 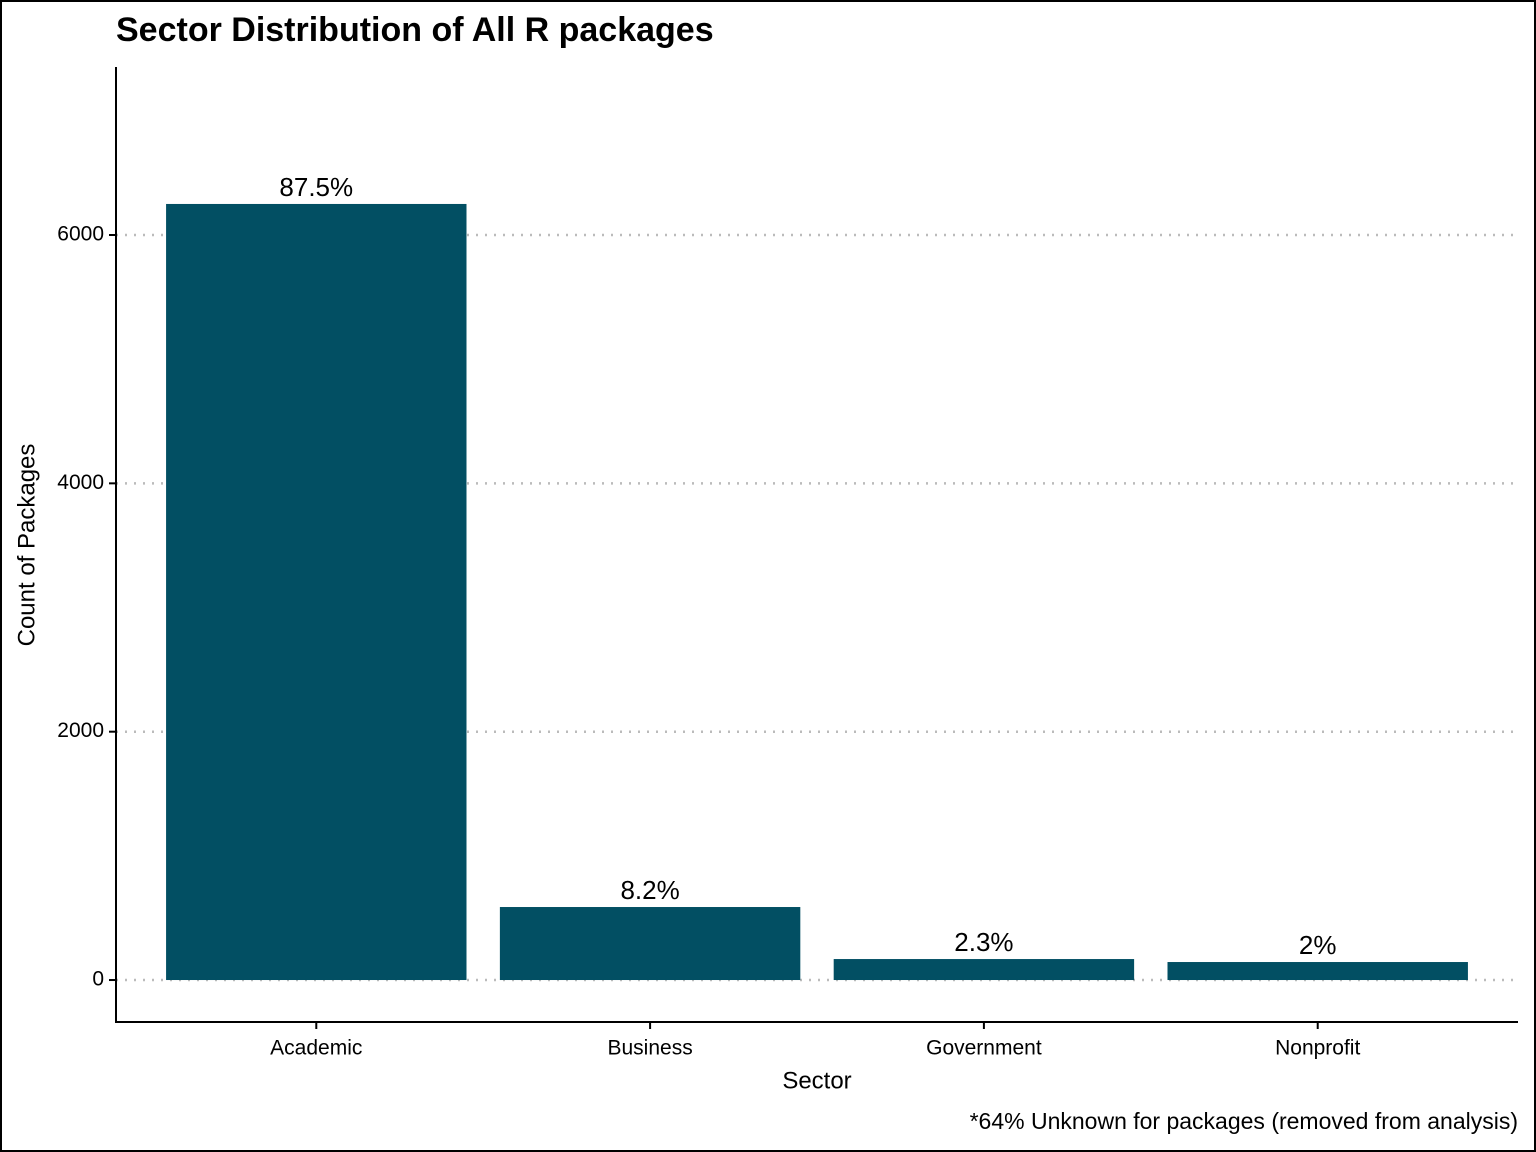 I want to click on x-tick-label: Government, so click(x=984, y=1048).